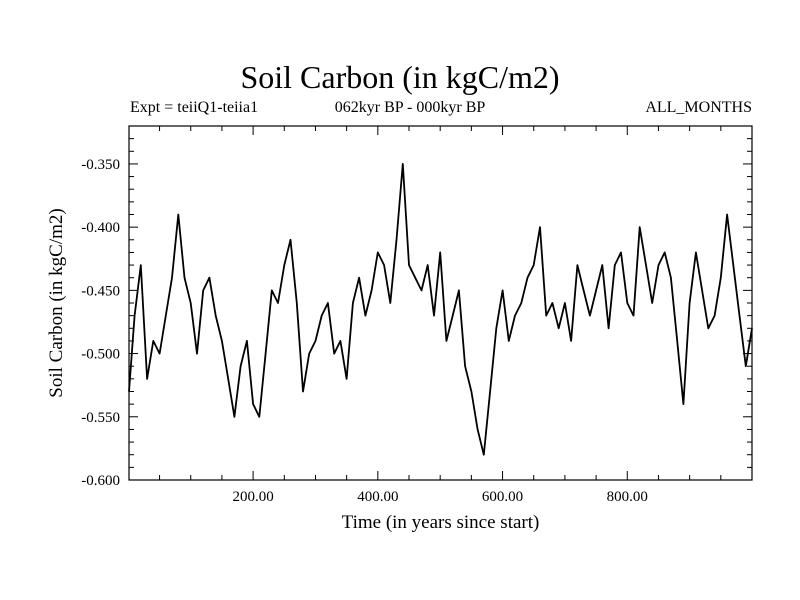 The width and height of the screenshot is (800, 600). I want to click on x-tick-label: 600.00, so click(502, 497).